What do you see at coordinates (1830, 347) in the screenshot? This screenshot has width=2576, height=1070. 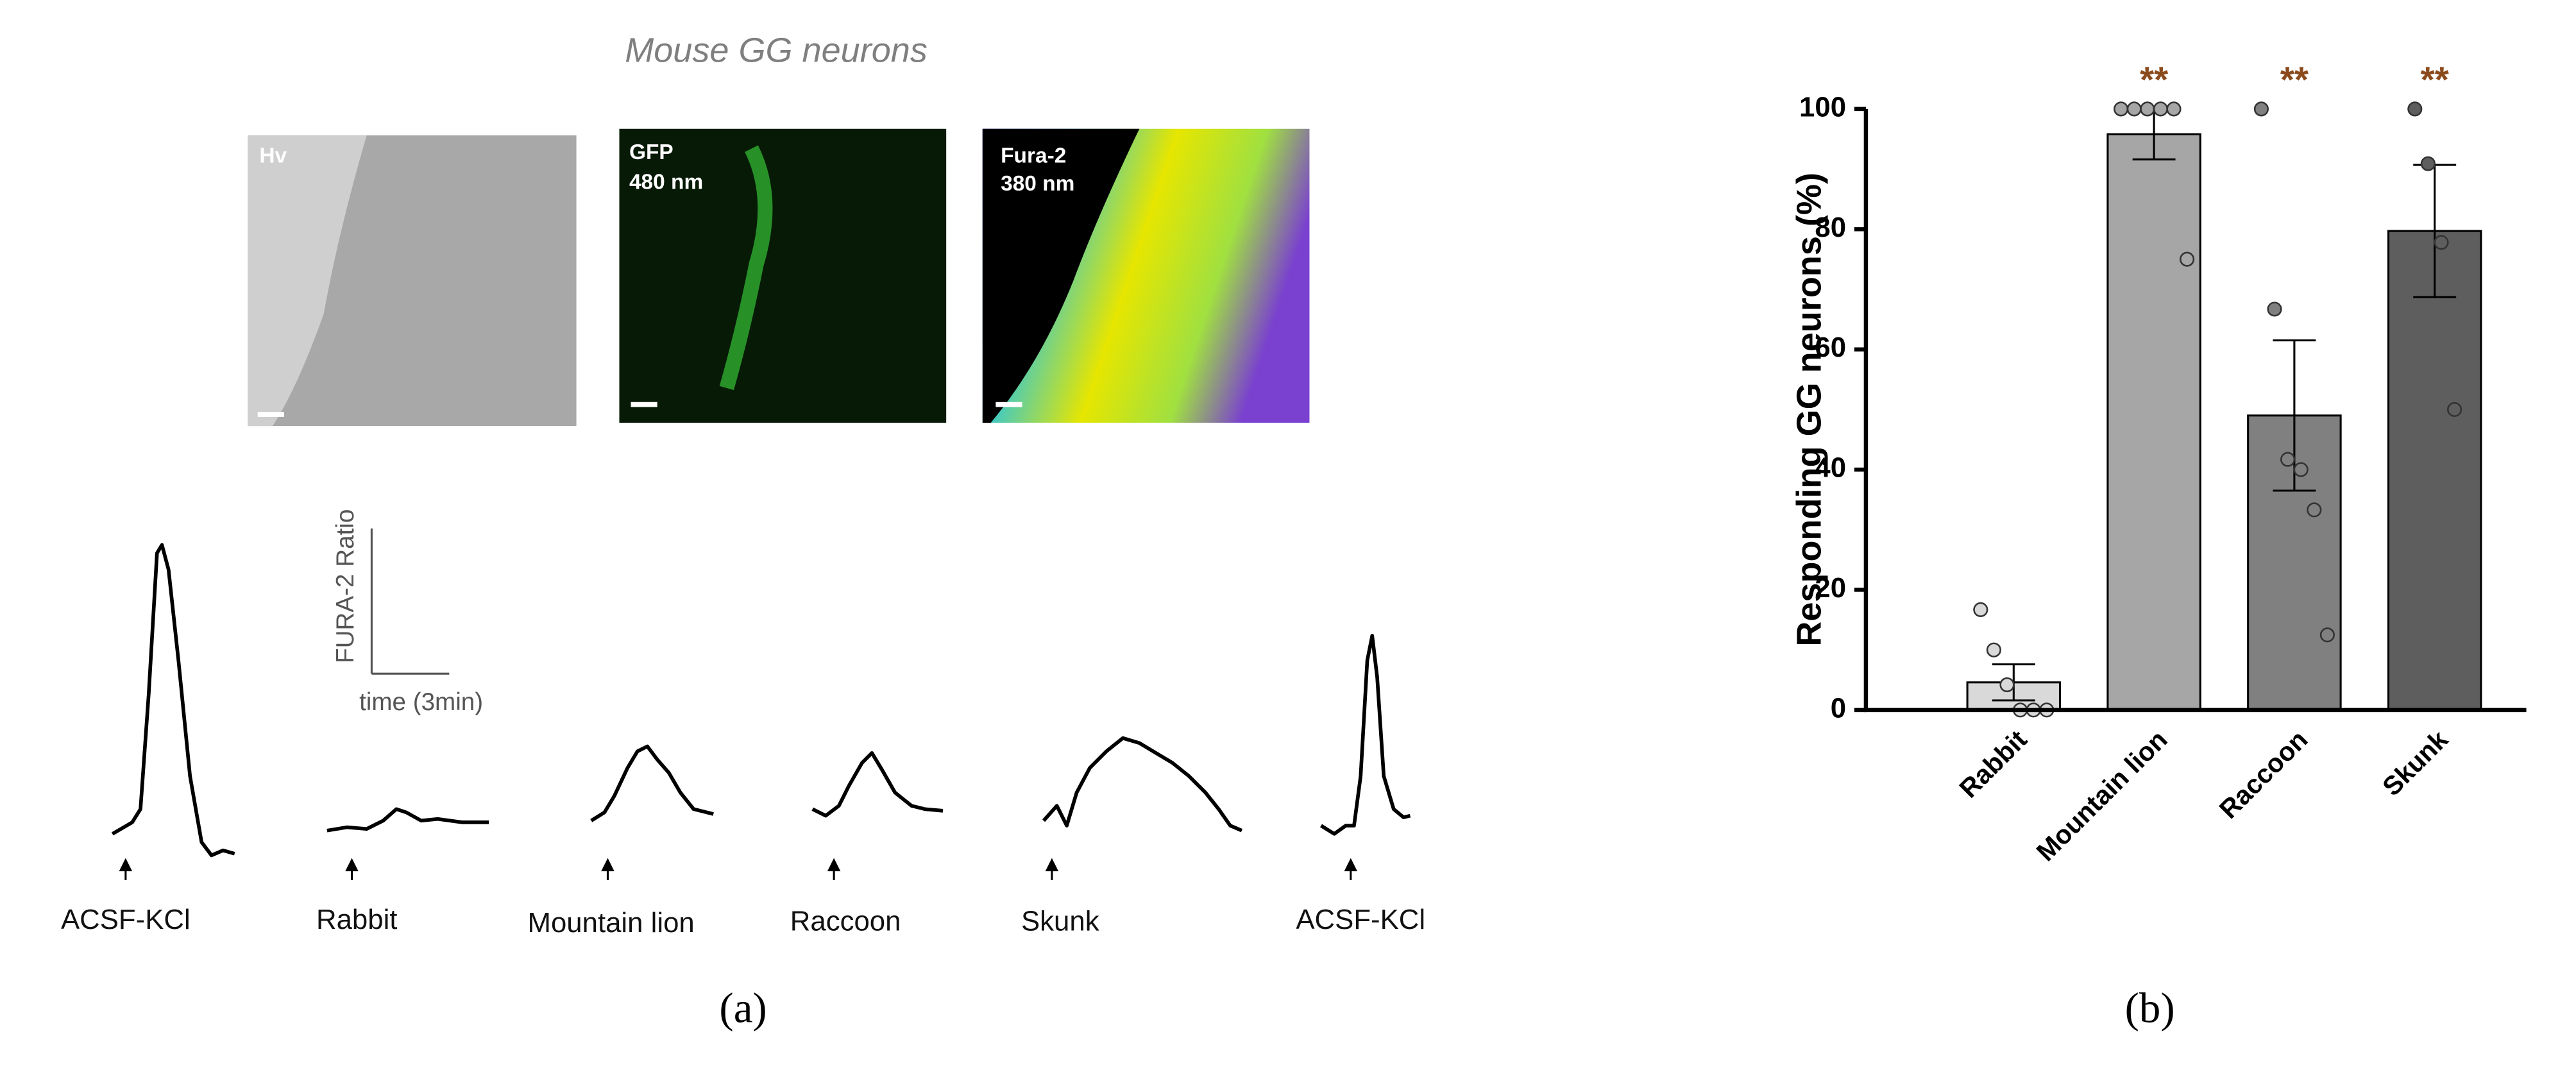 I see `y-tick-label: 60` at bounding box center [1830, 347].